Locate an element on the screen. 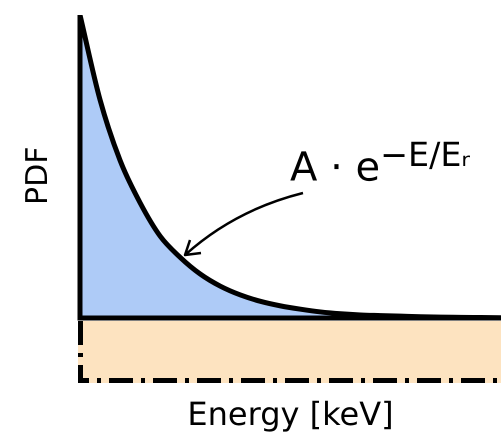  annotation: A · e$^{−E/Eᵣ}$ is located at coordinates (380, 162).